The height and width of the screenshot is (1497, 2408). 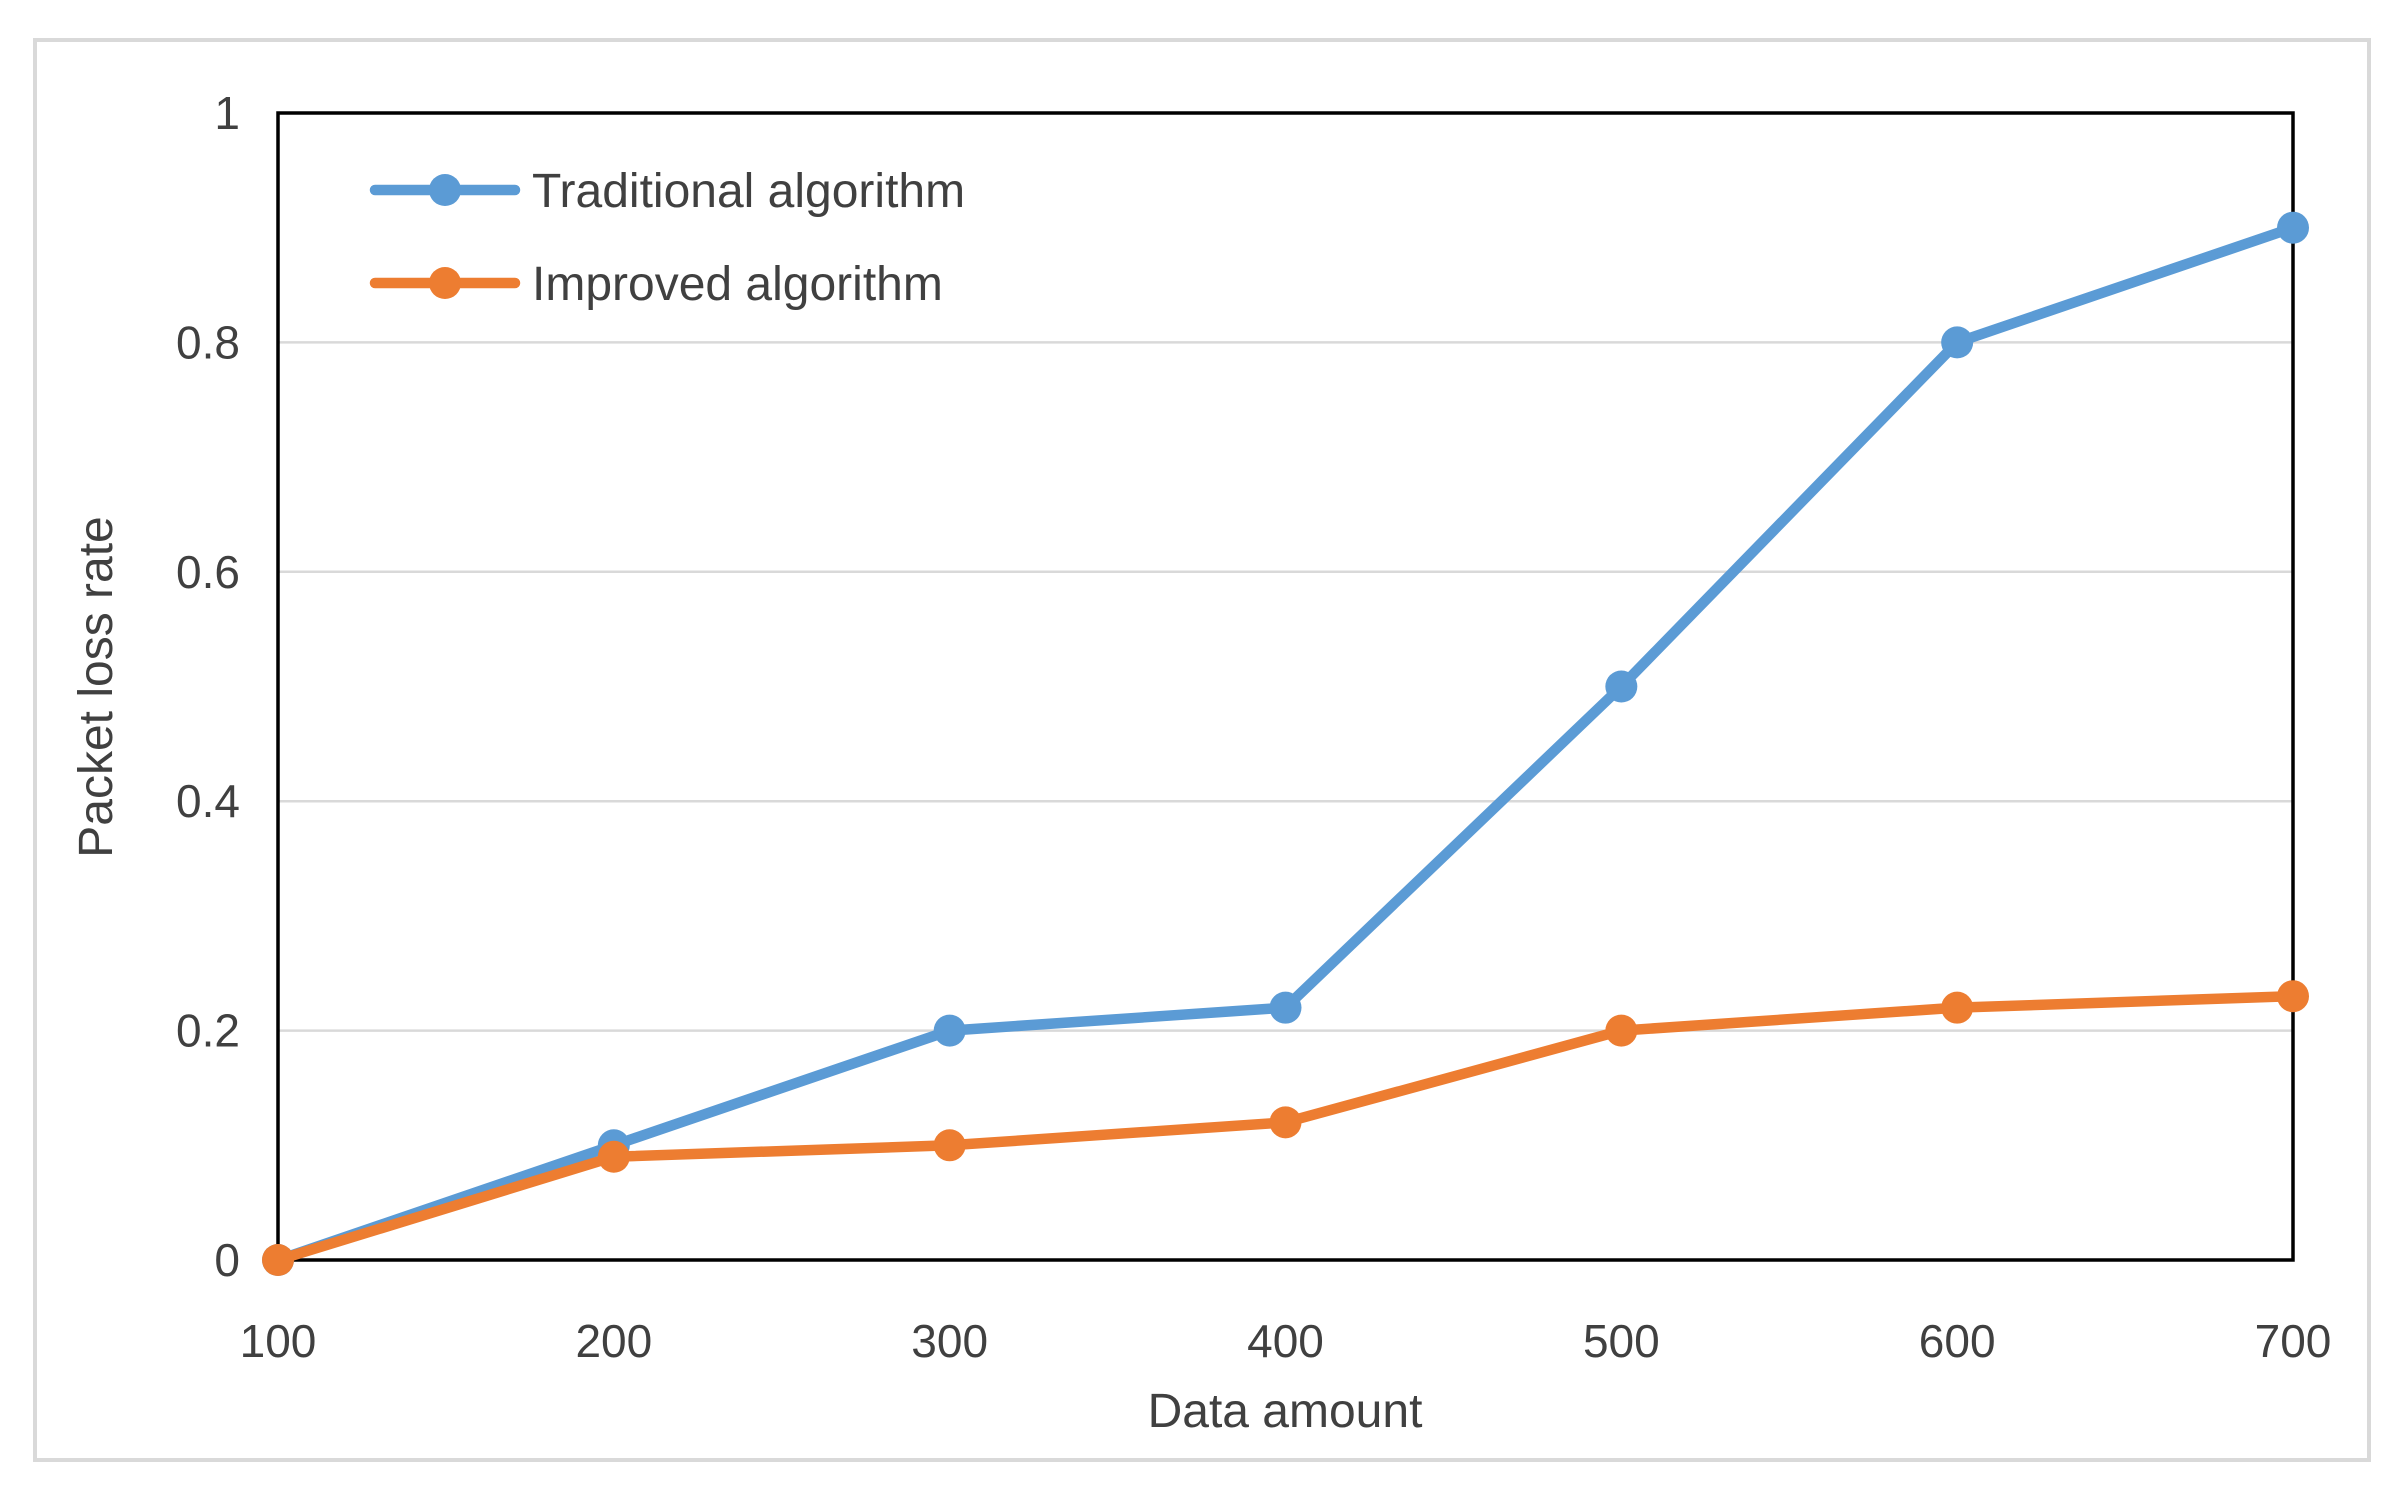 What do you see at coordinates (949, 1341) in the screenshot?
I see `x-tick-label-300: 300` at bounding box center [949, 1341].